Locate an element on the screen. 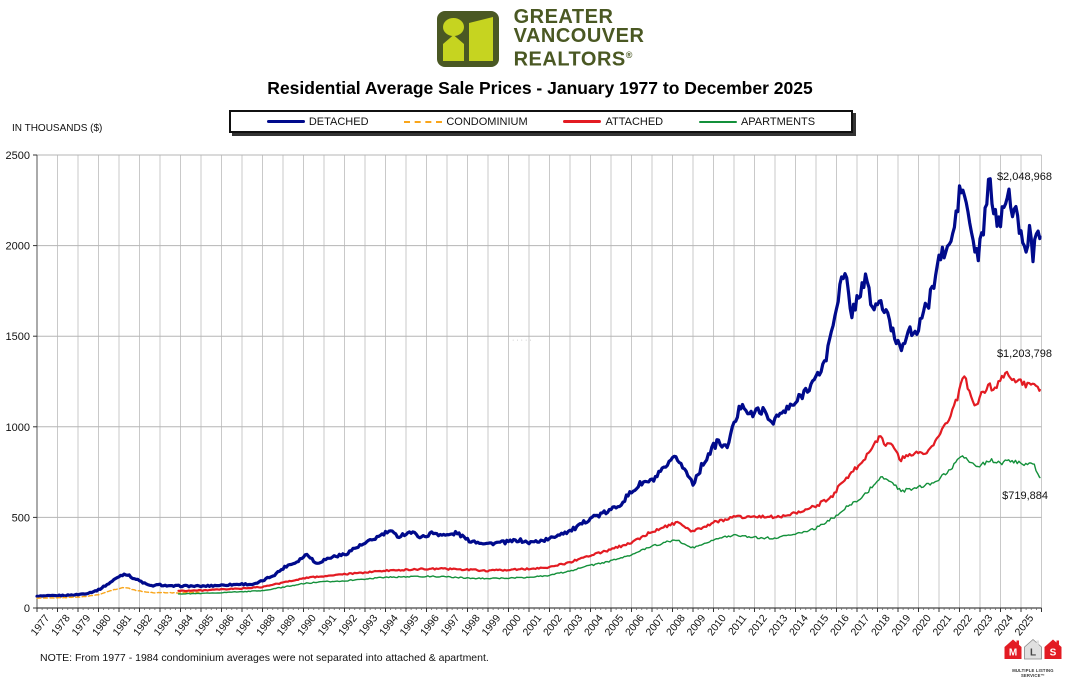 This screenshot has width=1080, height=678. svg-text: L is located at coordinates (1033, 653).